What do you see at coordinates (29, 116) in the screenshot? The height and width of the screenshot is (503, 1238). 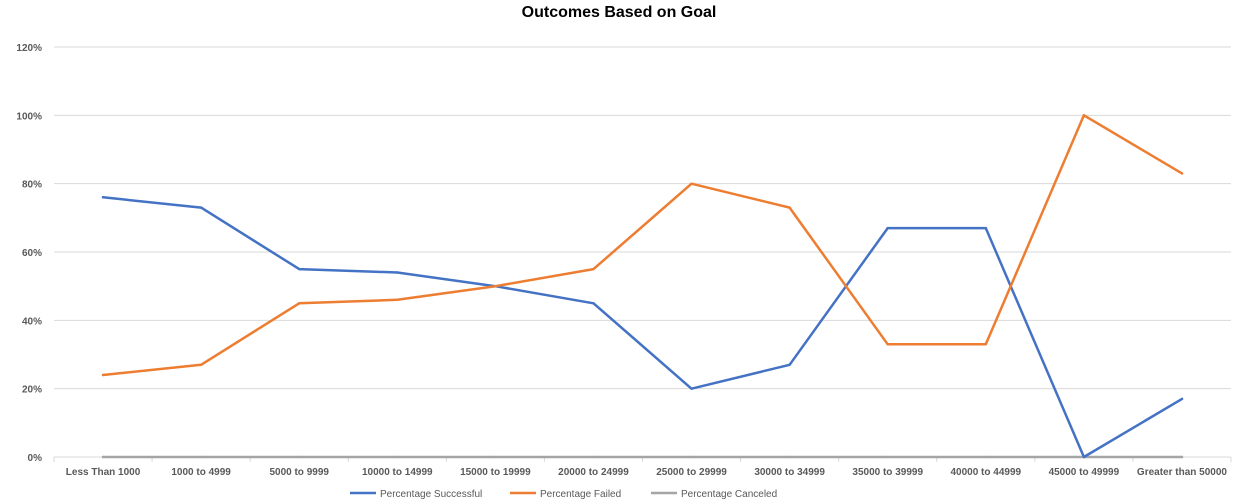 I see `y-tick-label: 100%` at bounding box center [29, 116].